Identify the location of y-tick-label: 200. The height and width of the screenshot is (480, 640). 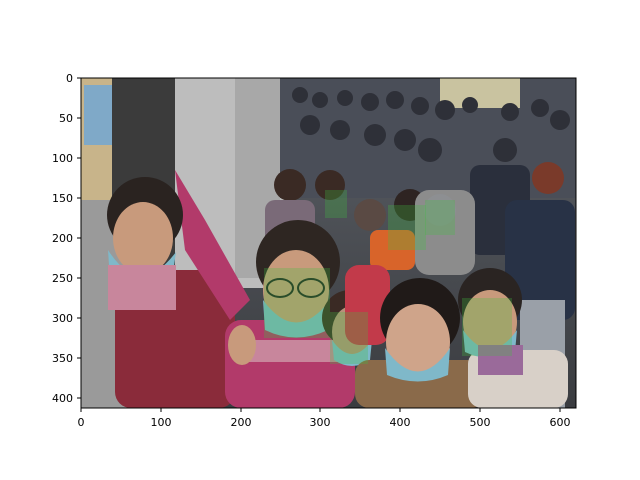
(62, 238).